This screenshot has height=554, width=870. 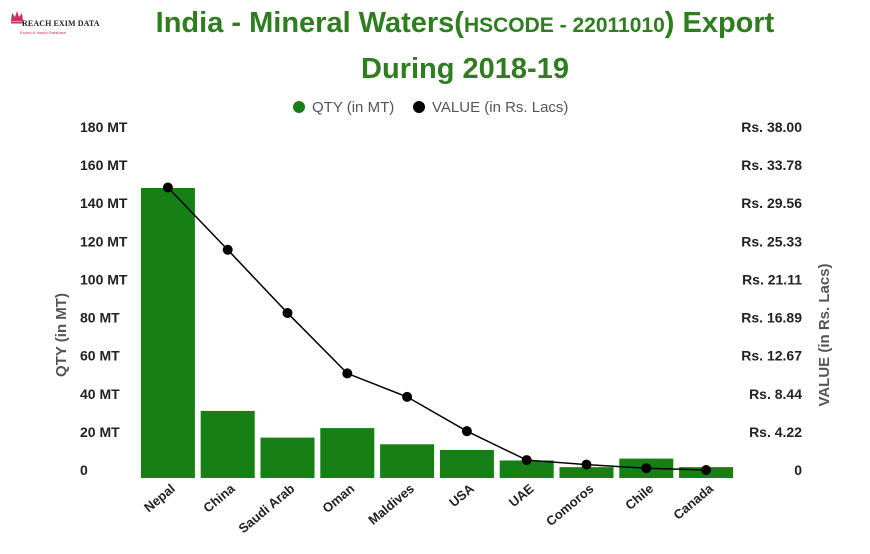 What do you see at coordinates (353, 107) in the screenshot?
I see `legend-label-qty: QTY (in MT)` at bounding box center [353, 107].